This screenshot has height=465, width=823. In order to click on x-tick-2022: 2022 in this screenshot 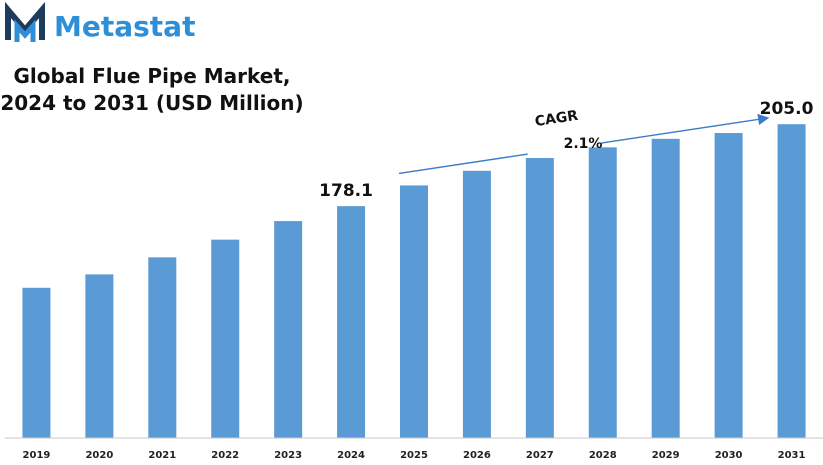, I will do `click(225, 455)`.